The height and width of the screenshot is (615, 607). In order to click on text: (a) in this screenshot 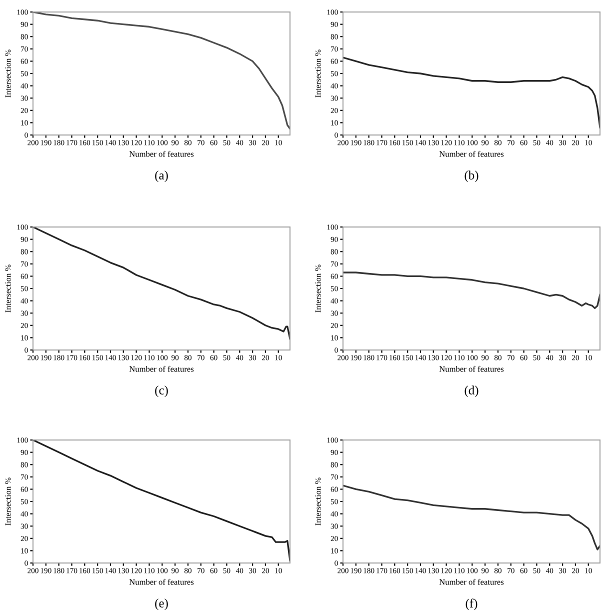, I will do `click(161, 176)`.